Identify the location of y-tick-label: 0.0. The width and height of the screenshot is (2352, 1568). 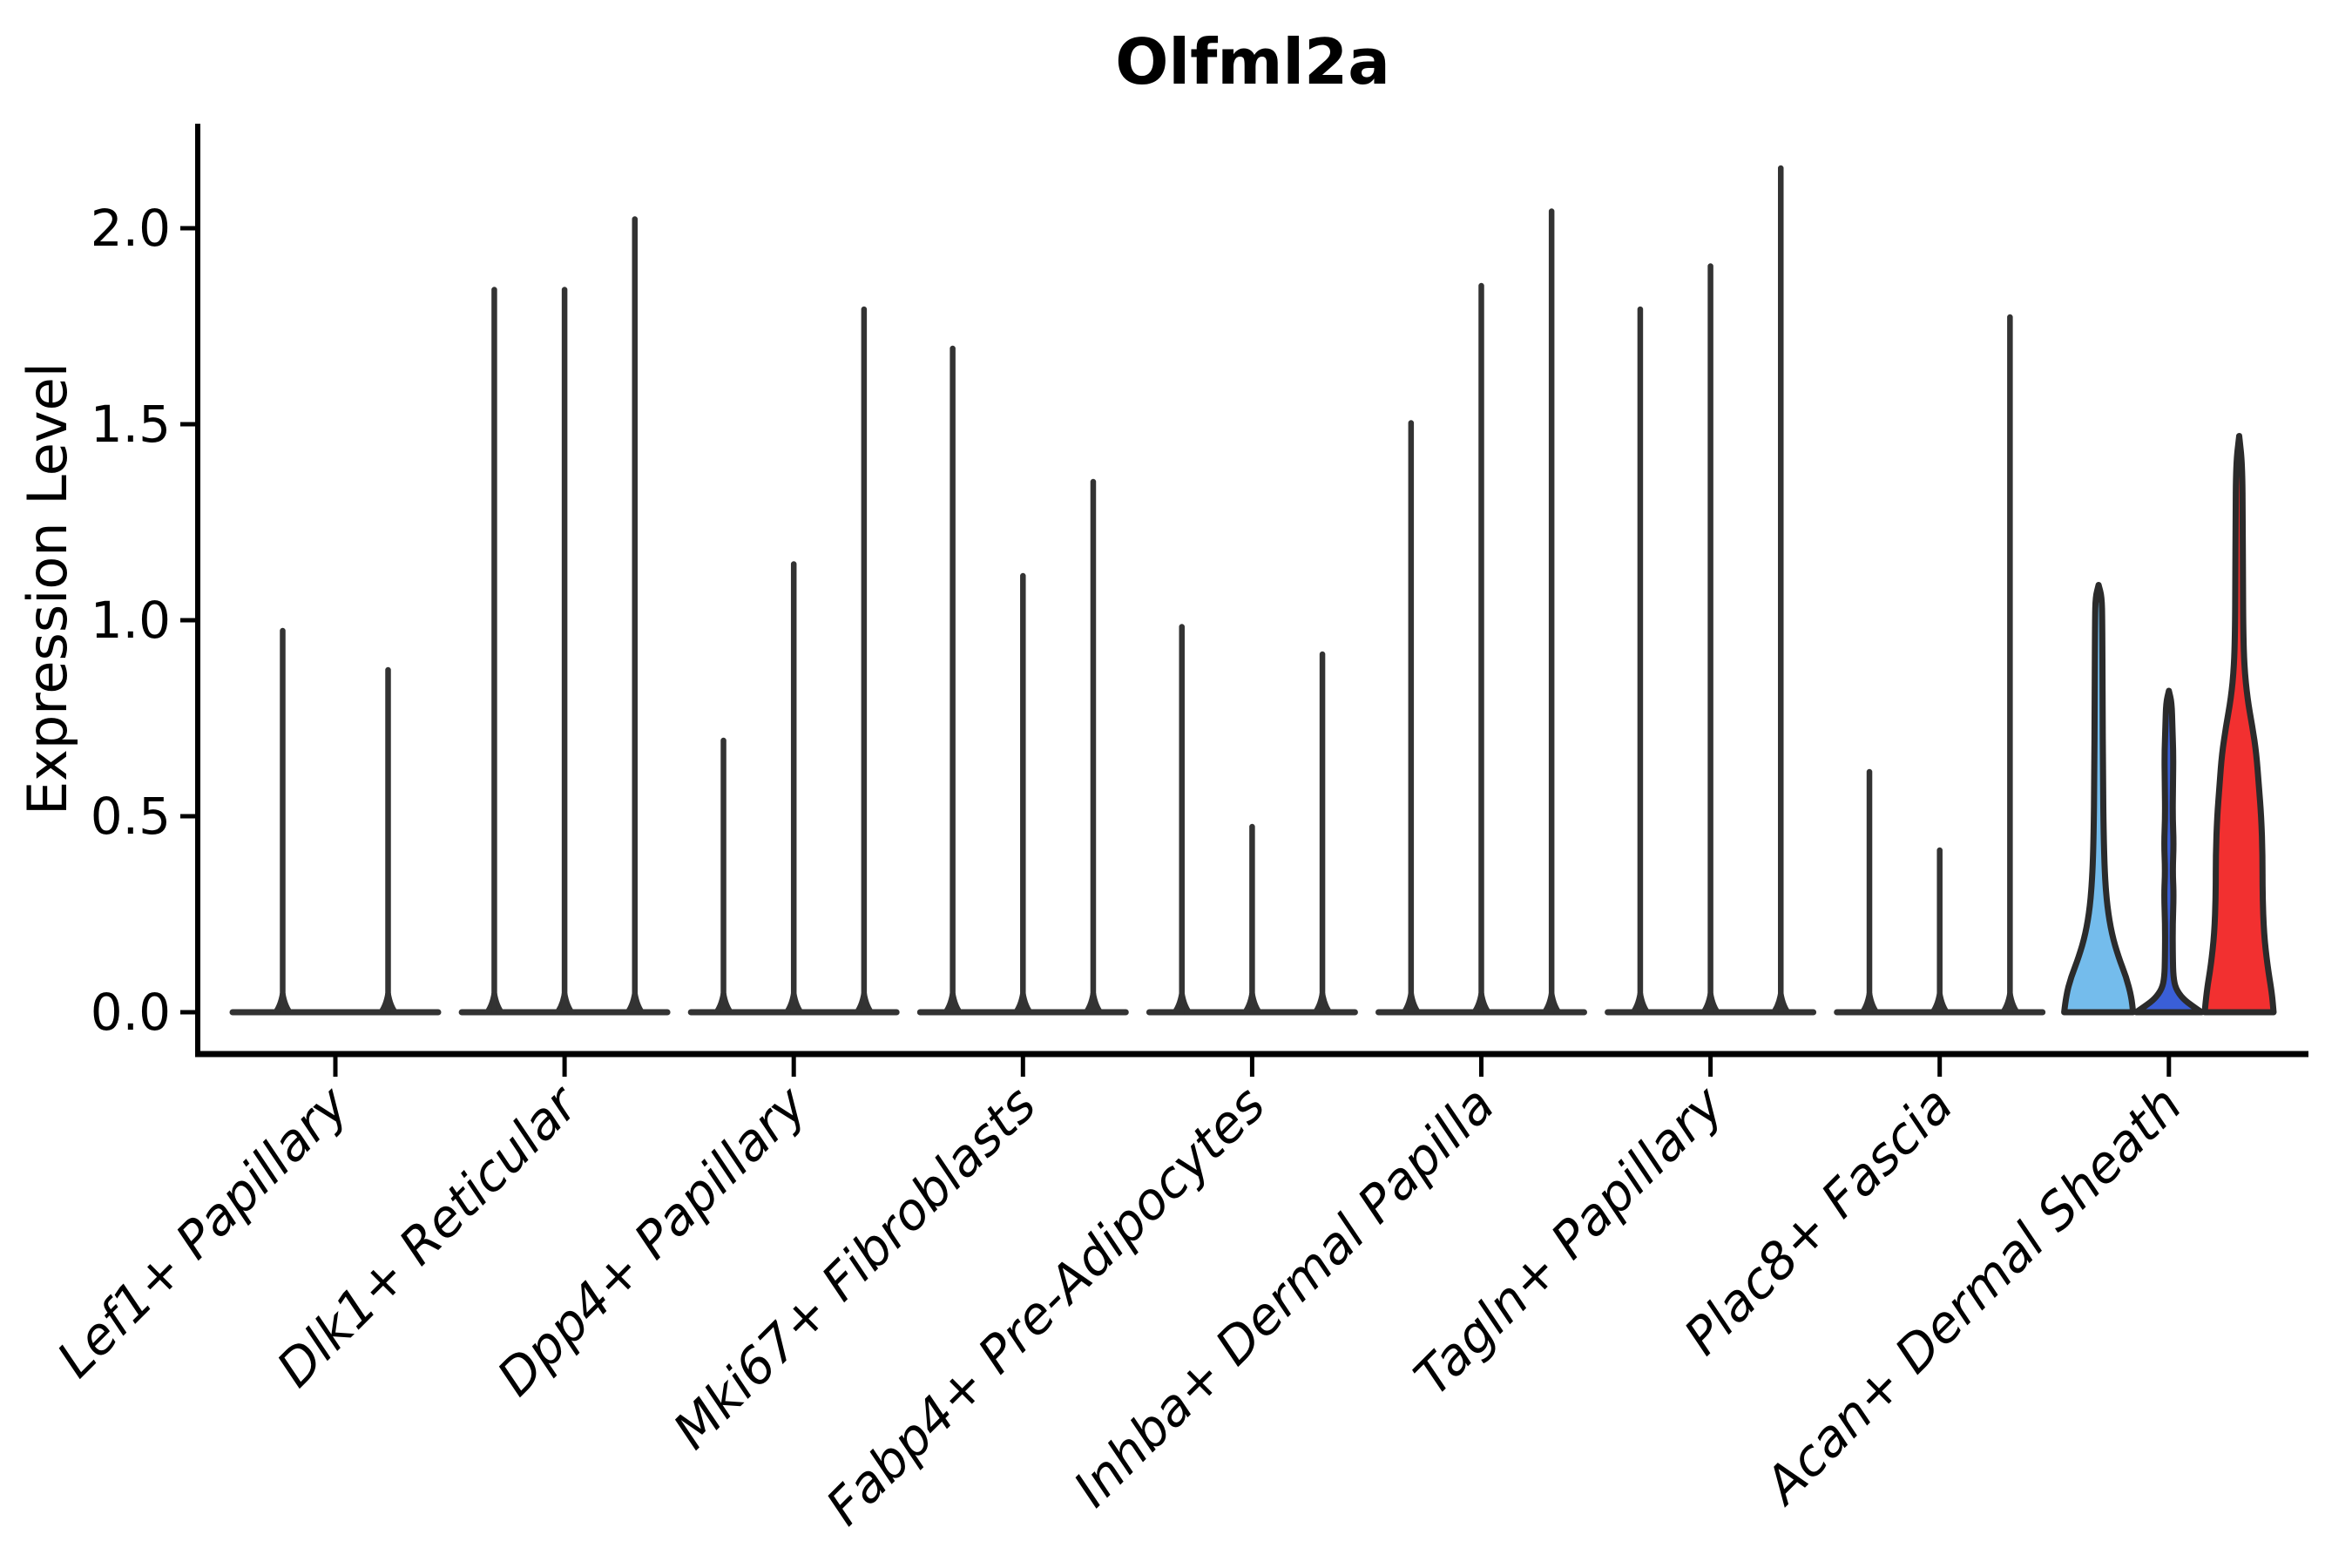
(131, 1013).